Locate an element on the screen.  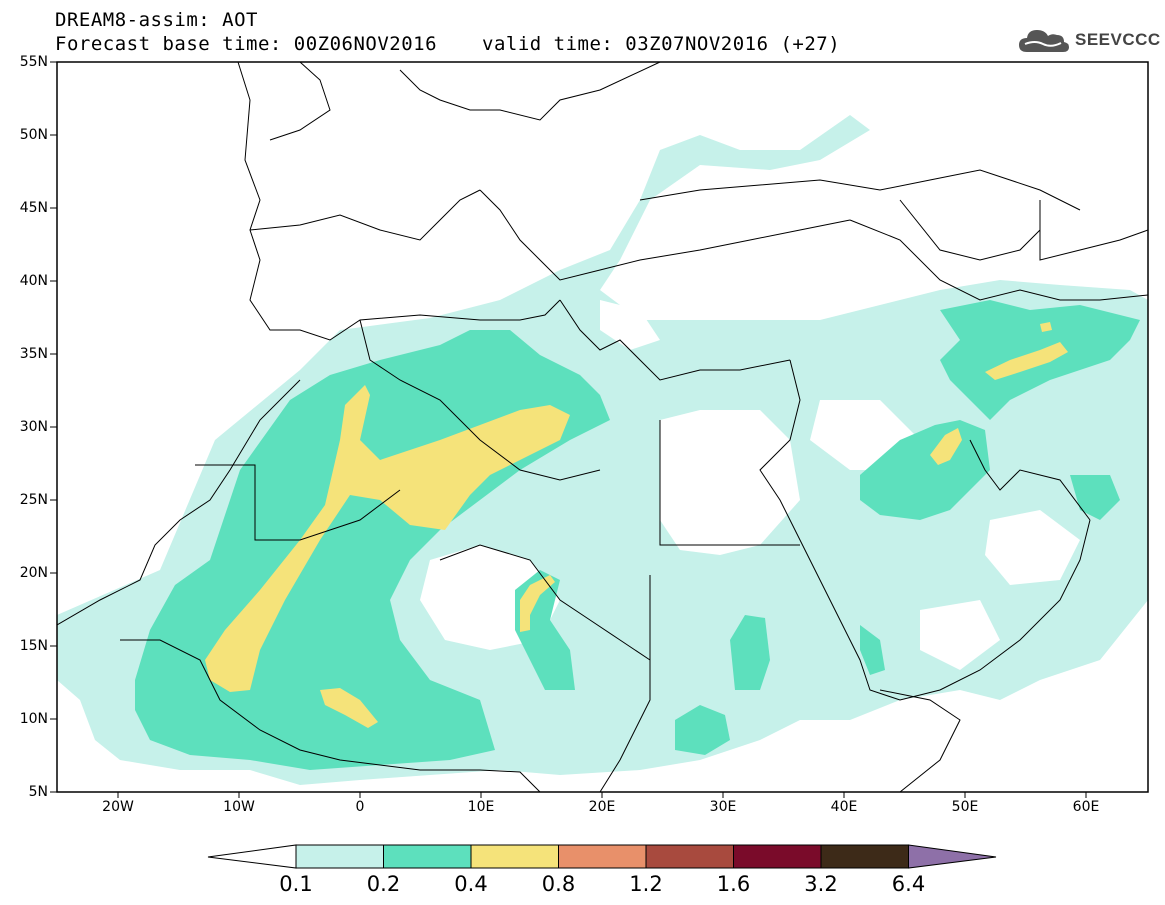
valid-time: valid time: 03Z07NOV2016 (+27) is located at coordinates (661, 44).